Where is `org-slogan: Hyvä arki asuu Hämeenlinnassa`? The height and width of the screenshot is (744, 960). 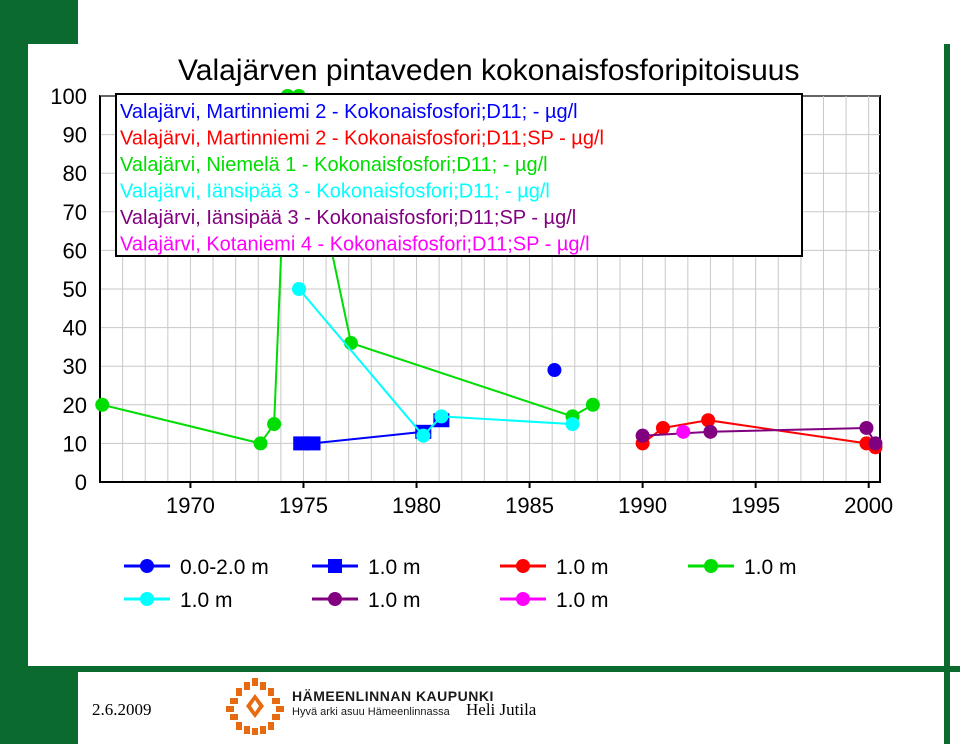
org-slogan: Hyvä arki asuu Hämeenlinnassa is located at coordinates (371, 712).